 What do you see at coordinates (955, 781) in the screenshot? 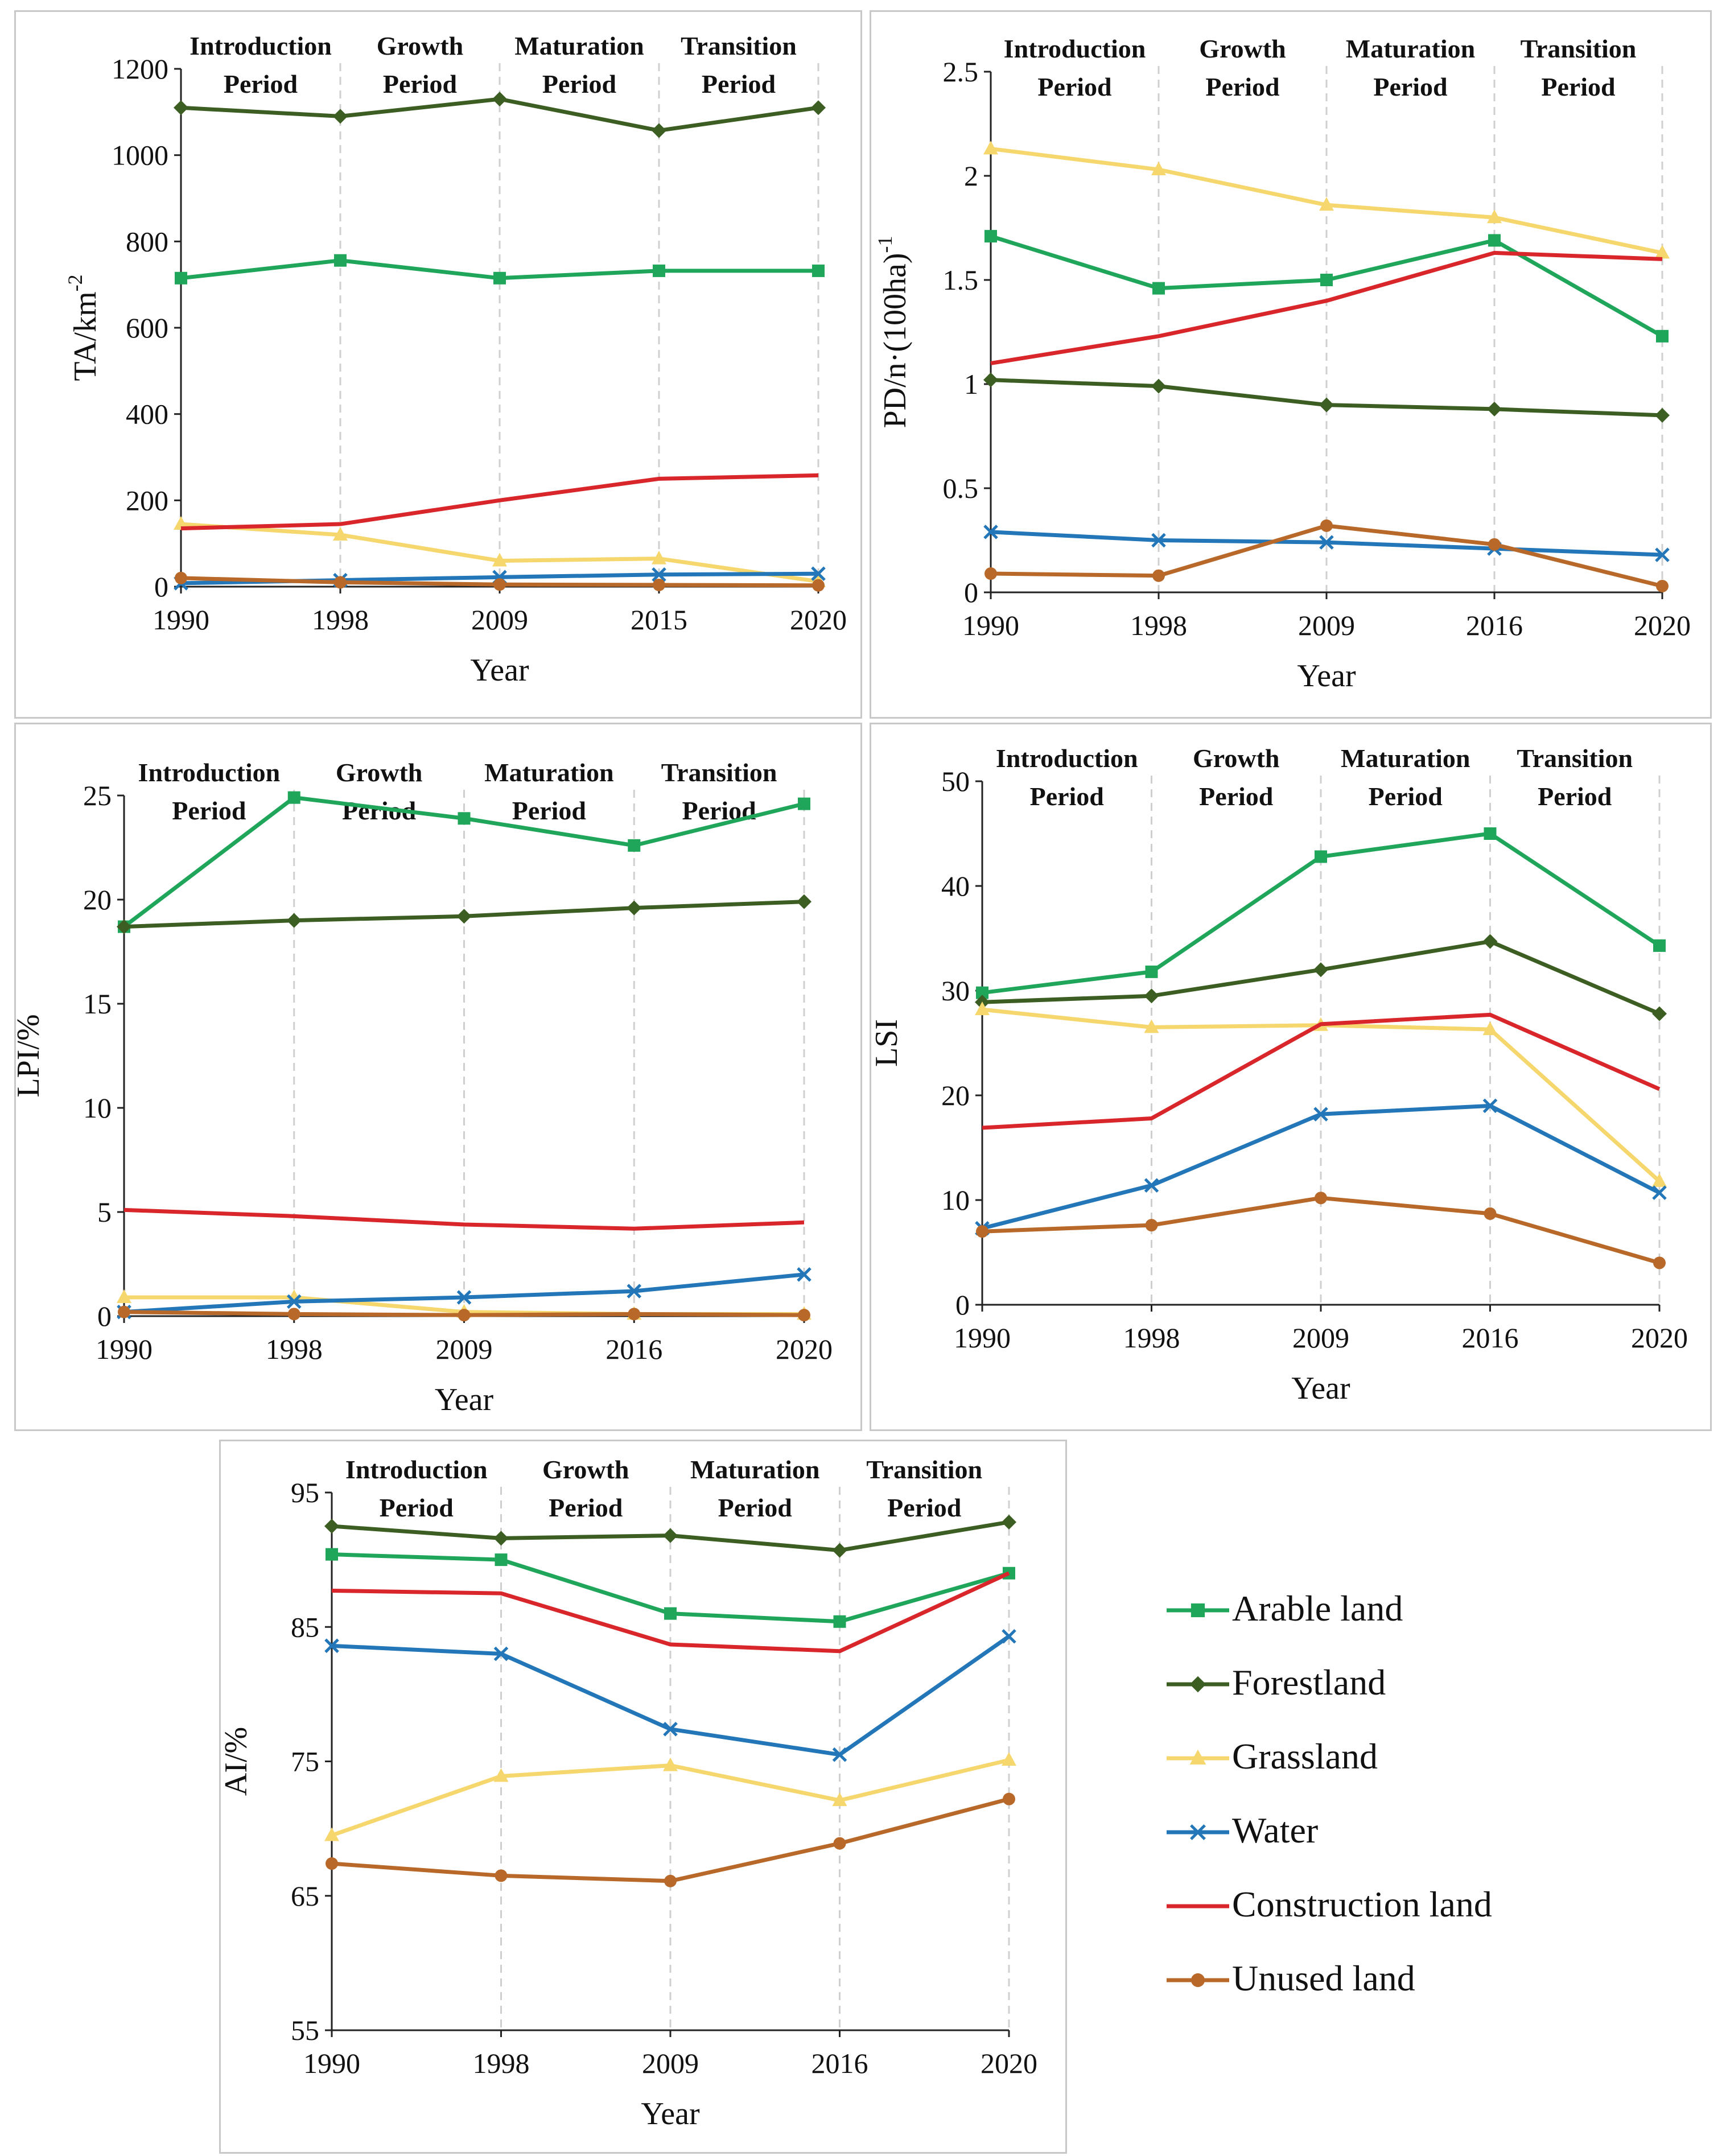
I see `y-tick-label: 50` at bounding box center [955, 781].